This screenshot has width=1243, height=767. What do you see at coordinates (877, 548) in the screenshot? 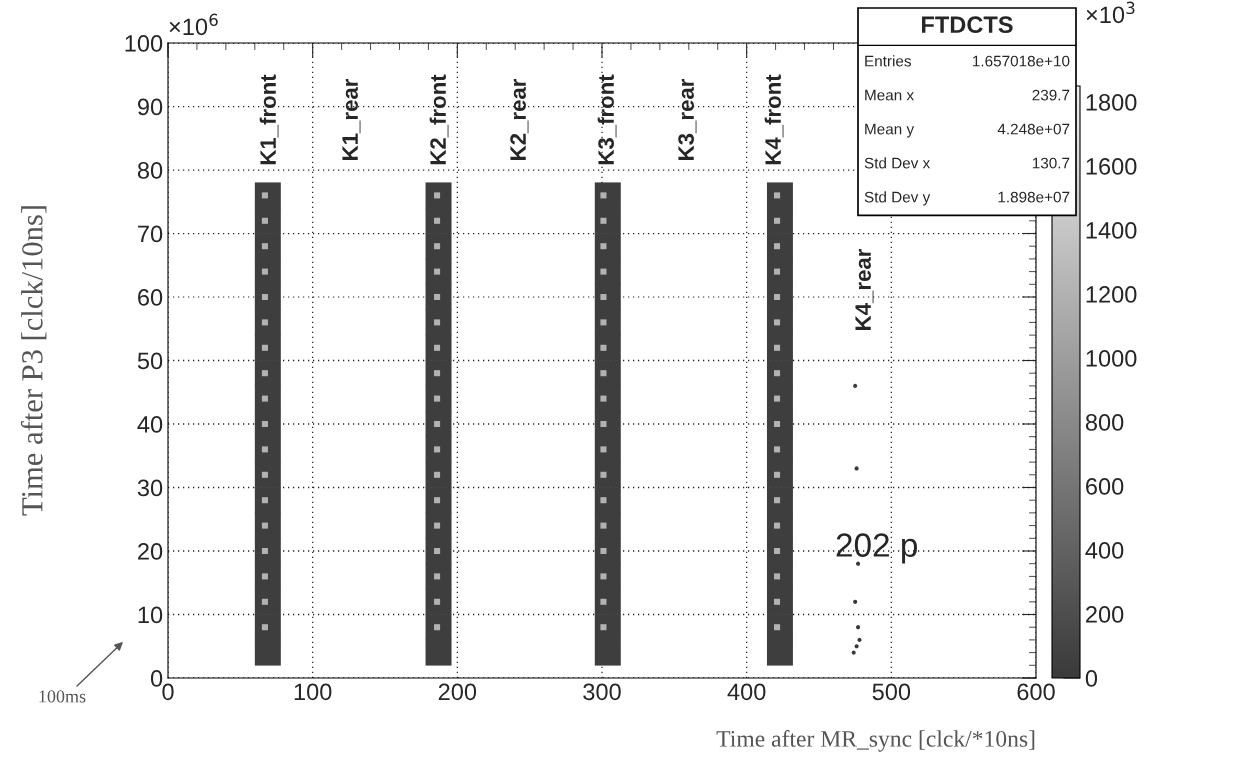
I see `annotation: 202 p` at bounding box center [877, 548].